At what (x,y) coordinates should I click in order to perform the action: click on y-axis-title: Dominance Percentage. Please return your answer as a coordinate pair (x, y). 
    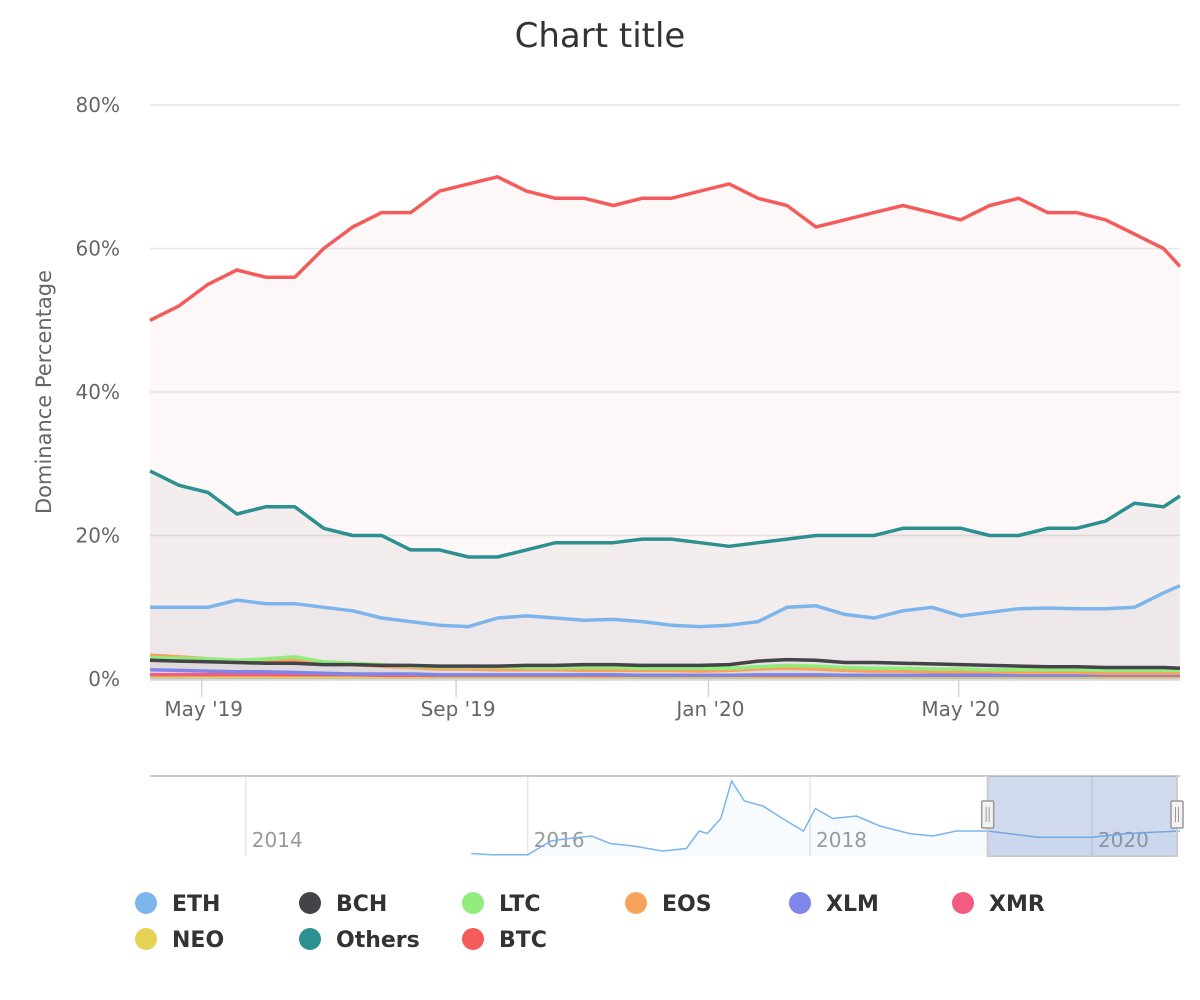
    Looking at the image, I should click on (44, 392).